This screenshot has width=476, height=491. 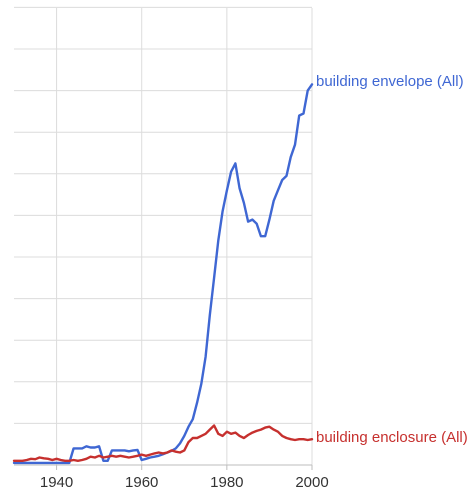 What do you see at coordinates (56, 482) in the screenshot?
I see `x-tick-label: 1940` at bounding box center [56, 482].